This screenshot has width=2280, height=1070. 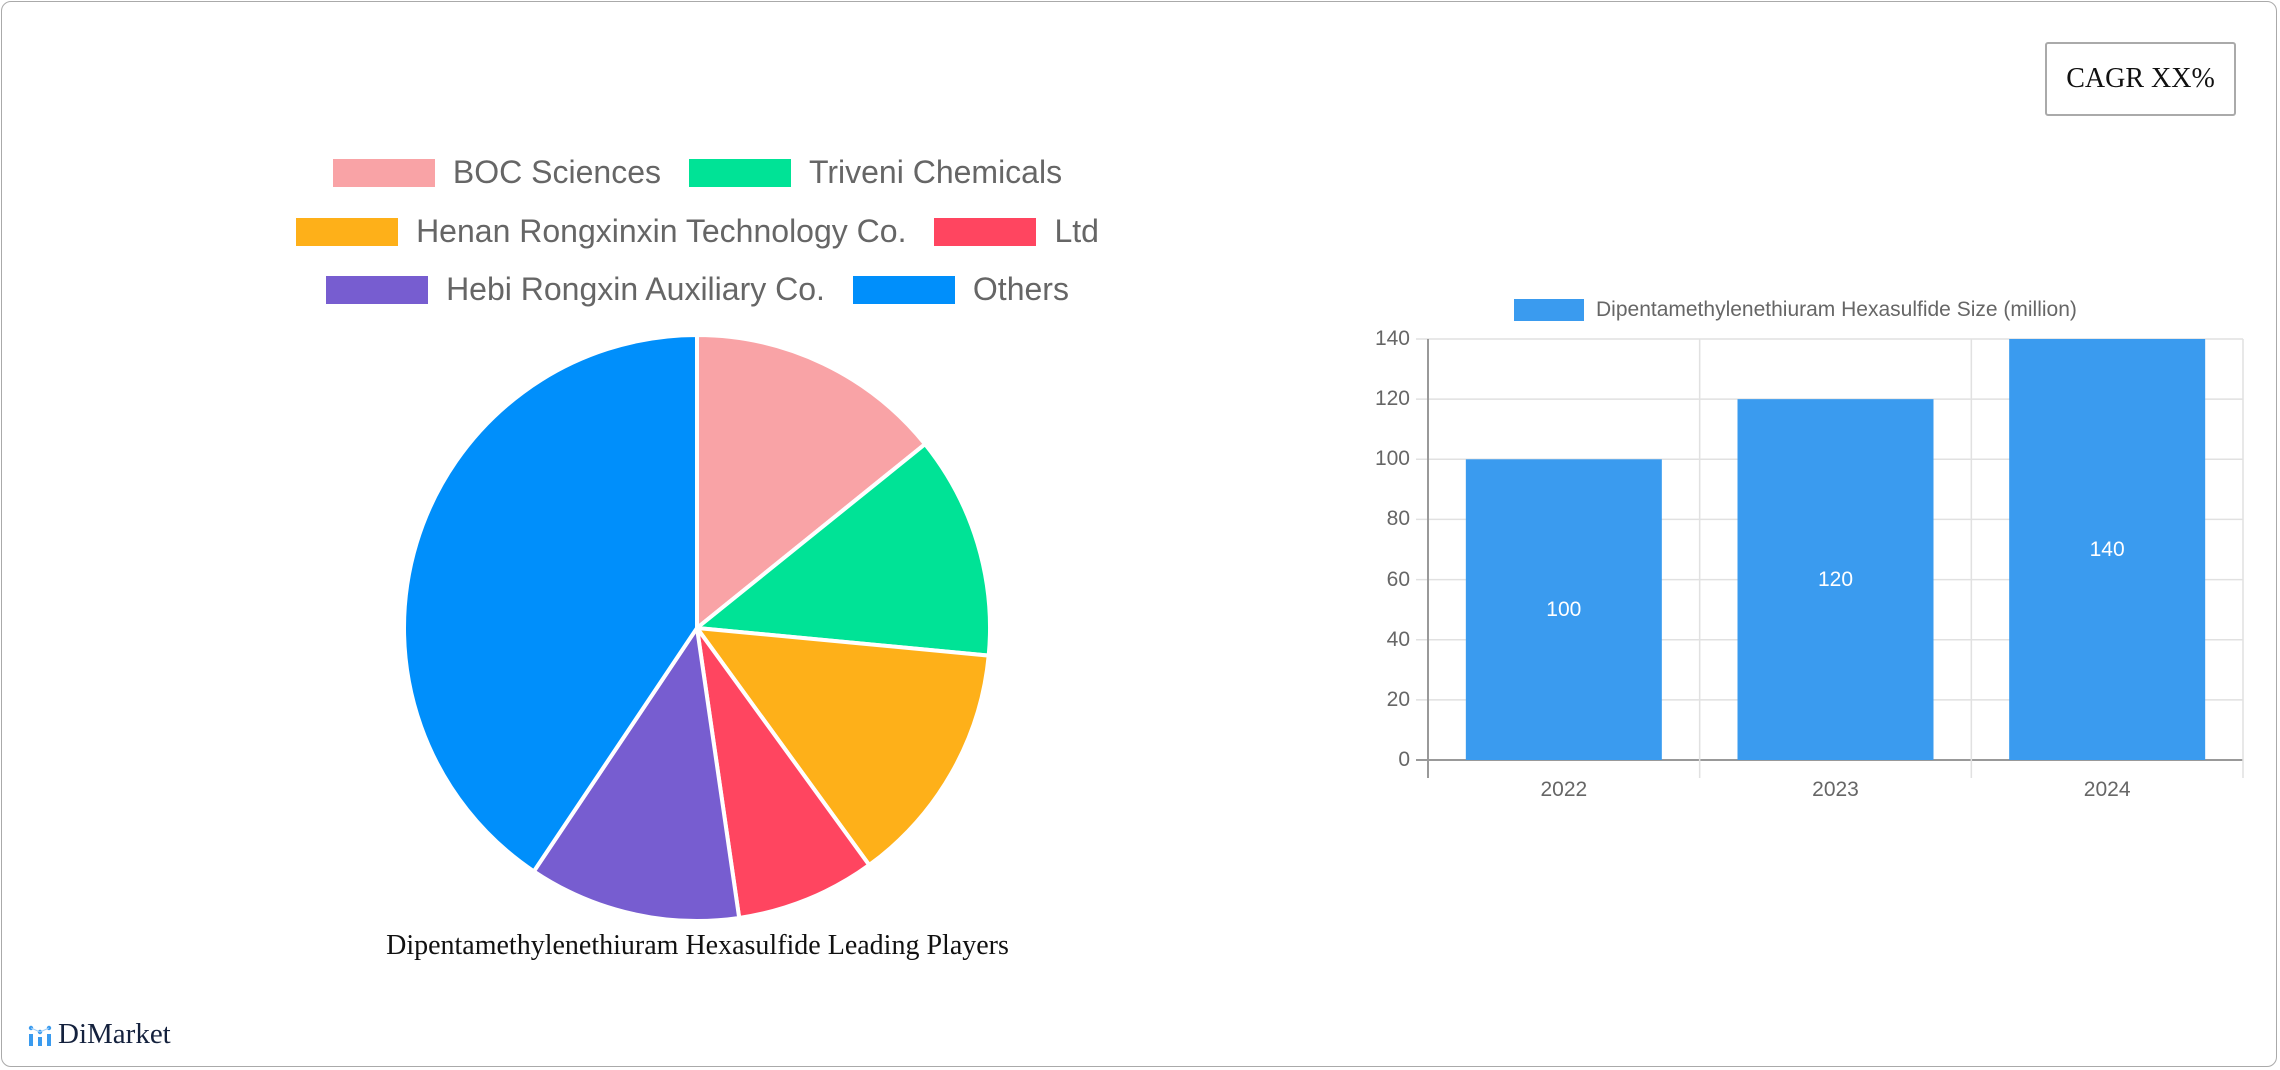 What do you see at coordinates (1398, 639) in the screenshot?
I see `y-tick-label: 40` at bounding box center [1398, 639].